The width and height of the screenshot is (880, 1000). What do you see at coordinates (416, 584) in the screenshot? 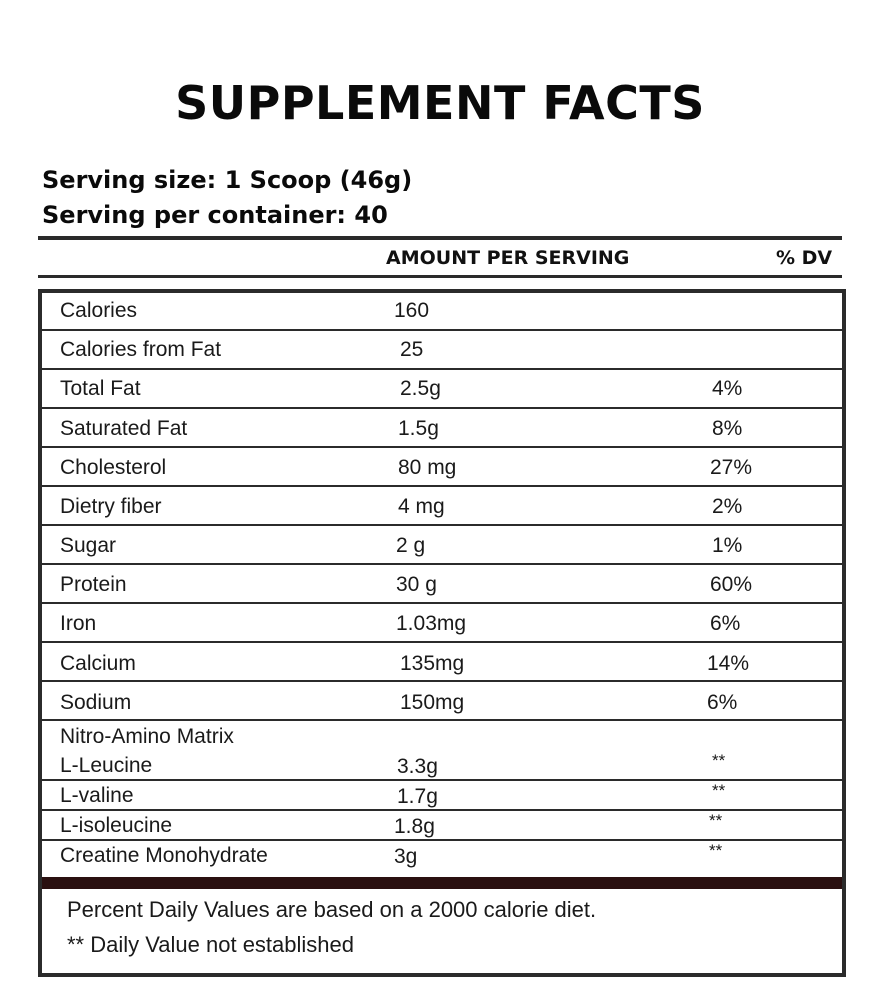
I see `row-amount: 30 g` at bounding box center [416, 584].